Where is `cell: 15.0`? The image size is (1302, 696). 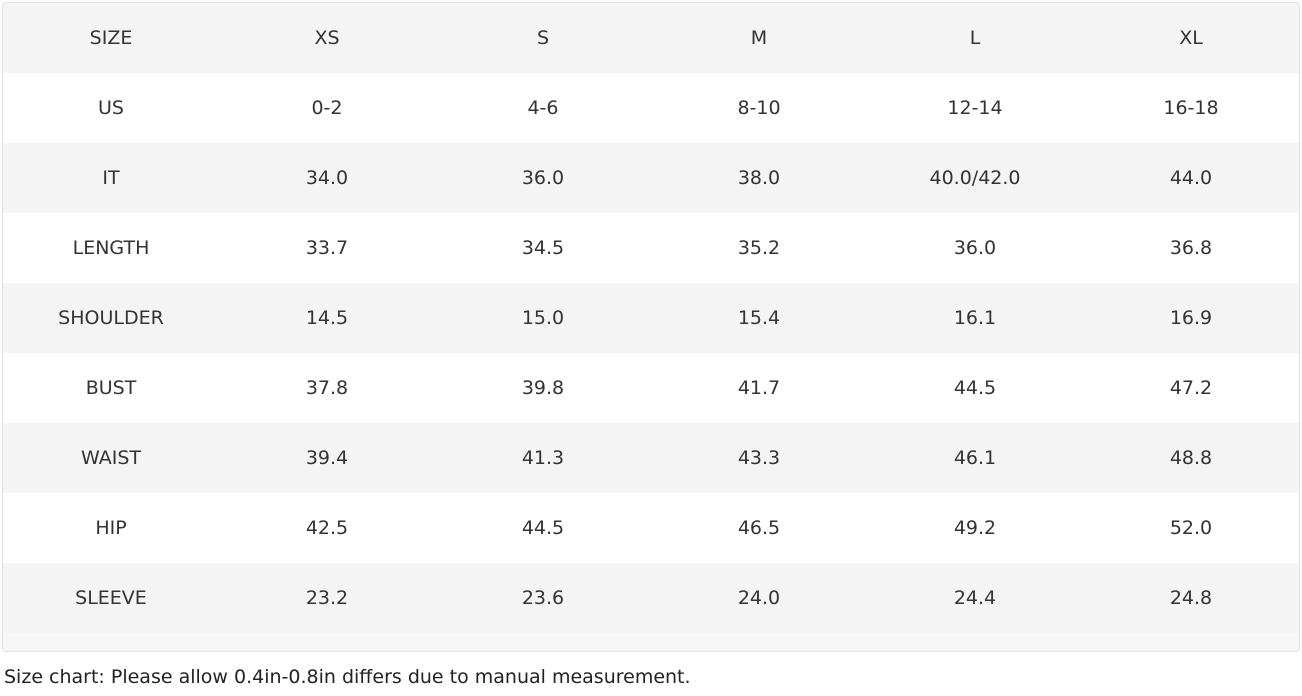
cell: 15.0 is located at coordinates (543, 318).